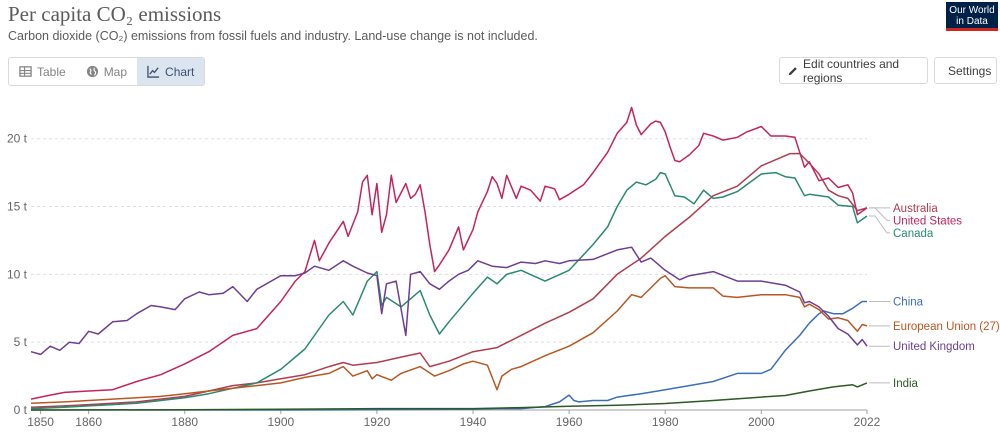 This screenshot has width=1000, height=439. What do you see at coordinates (51, 71) in the screenshot?
I see `tab-table-label: Table` at bounding box center [51, 71].